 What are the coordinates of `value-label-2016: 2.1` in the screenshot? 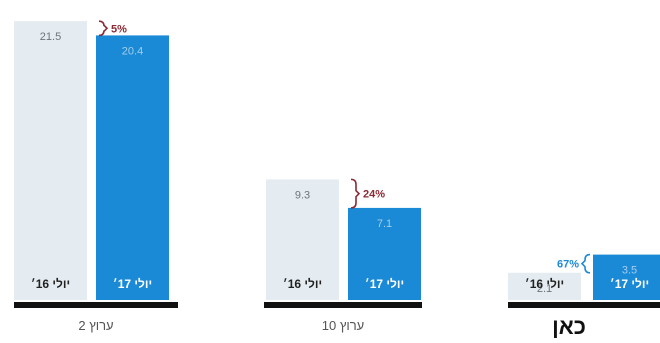 It's located at (544, 289).